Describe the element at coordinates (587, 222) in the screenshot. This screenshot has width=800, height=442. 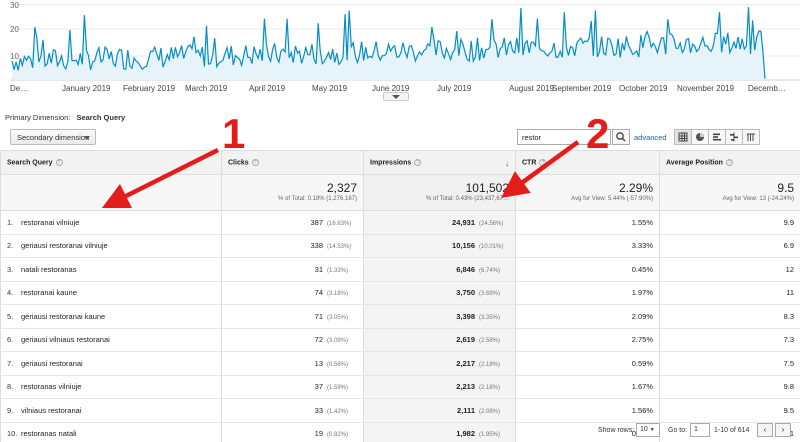
I see `ctr-cell: 1.55%` at that location.